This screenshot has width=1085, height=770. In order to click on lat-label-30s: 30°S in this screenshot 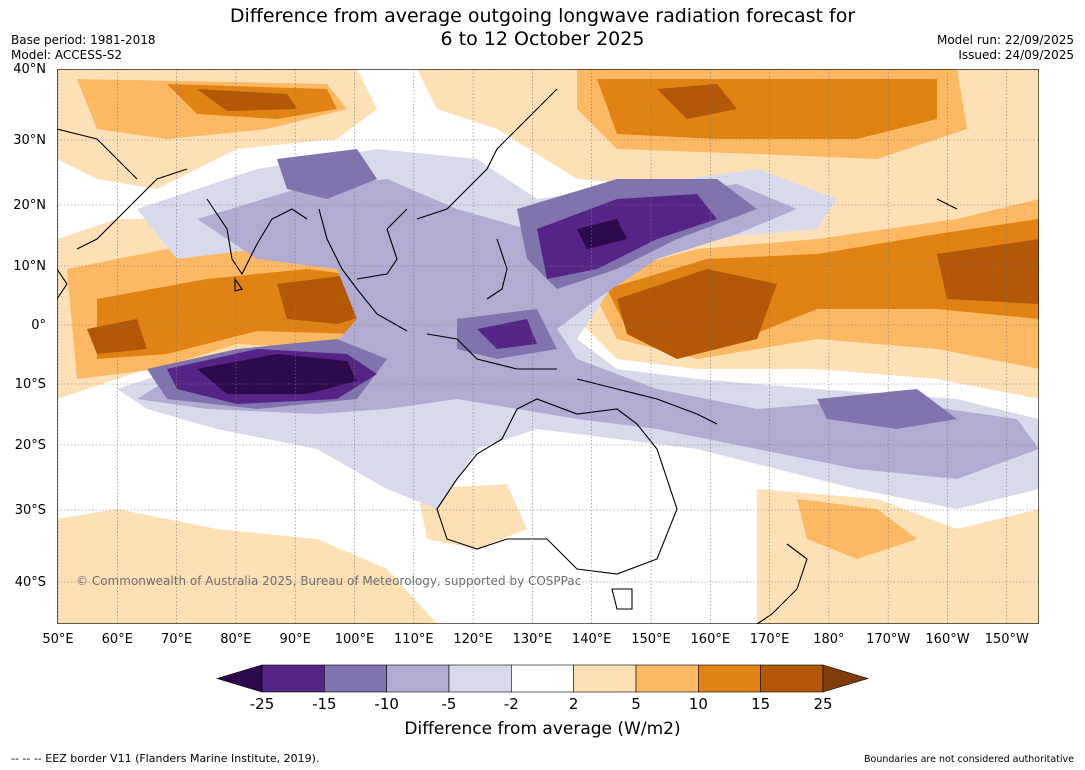, I will do `click(30, 510)`.